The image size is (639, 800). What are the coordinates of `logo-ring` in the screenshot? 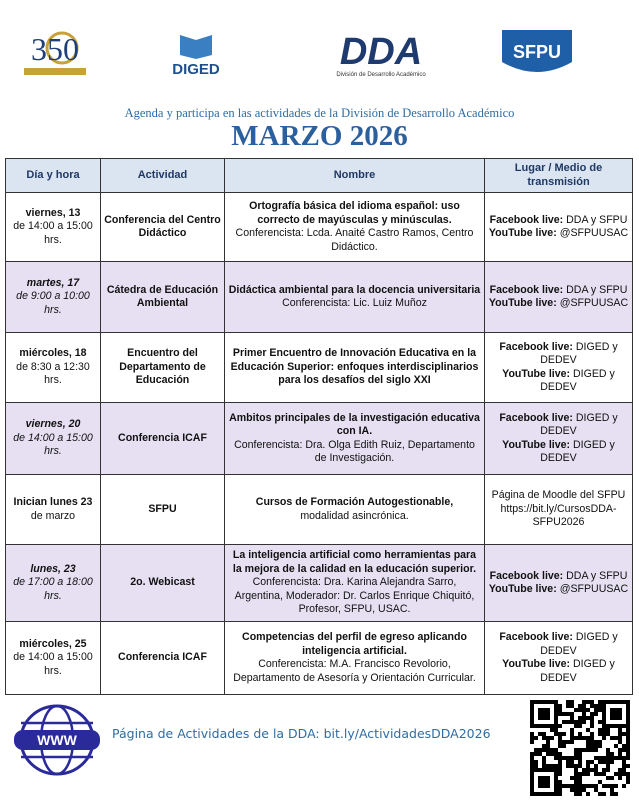 It's located at (62, 48).